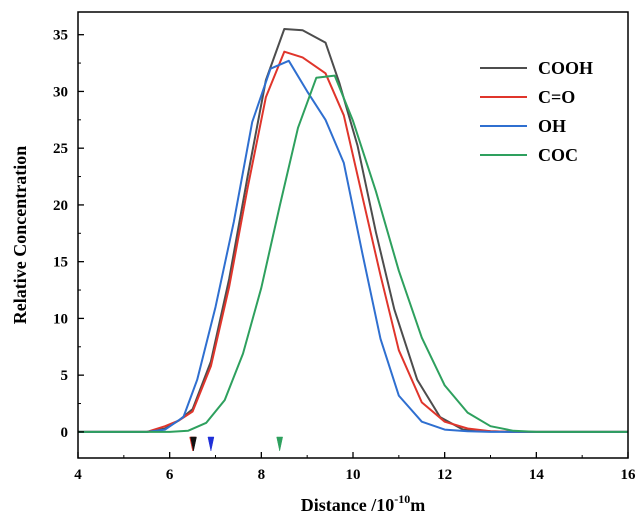 The width and height of the screenshot is (638, 520). Describe the element at coordinates (629, 475) in the screenshot. I see `x-tick-label: 16` at that location.